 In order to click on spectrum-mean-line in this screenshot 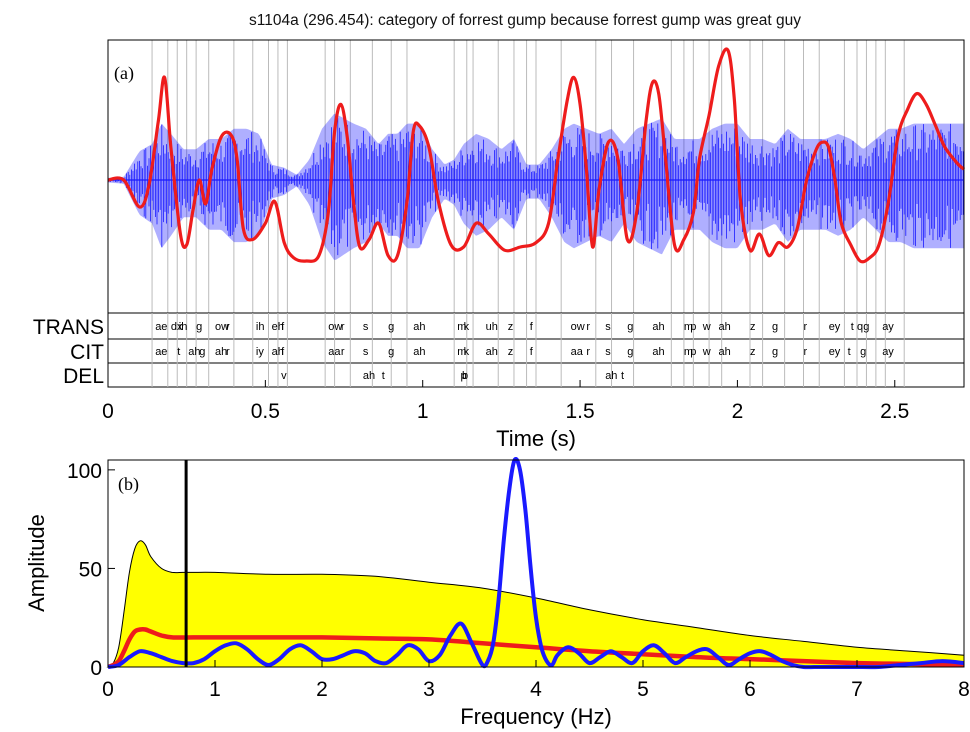, I will do `click(536, 648)`.